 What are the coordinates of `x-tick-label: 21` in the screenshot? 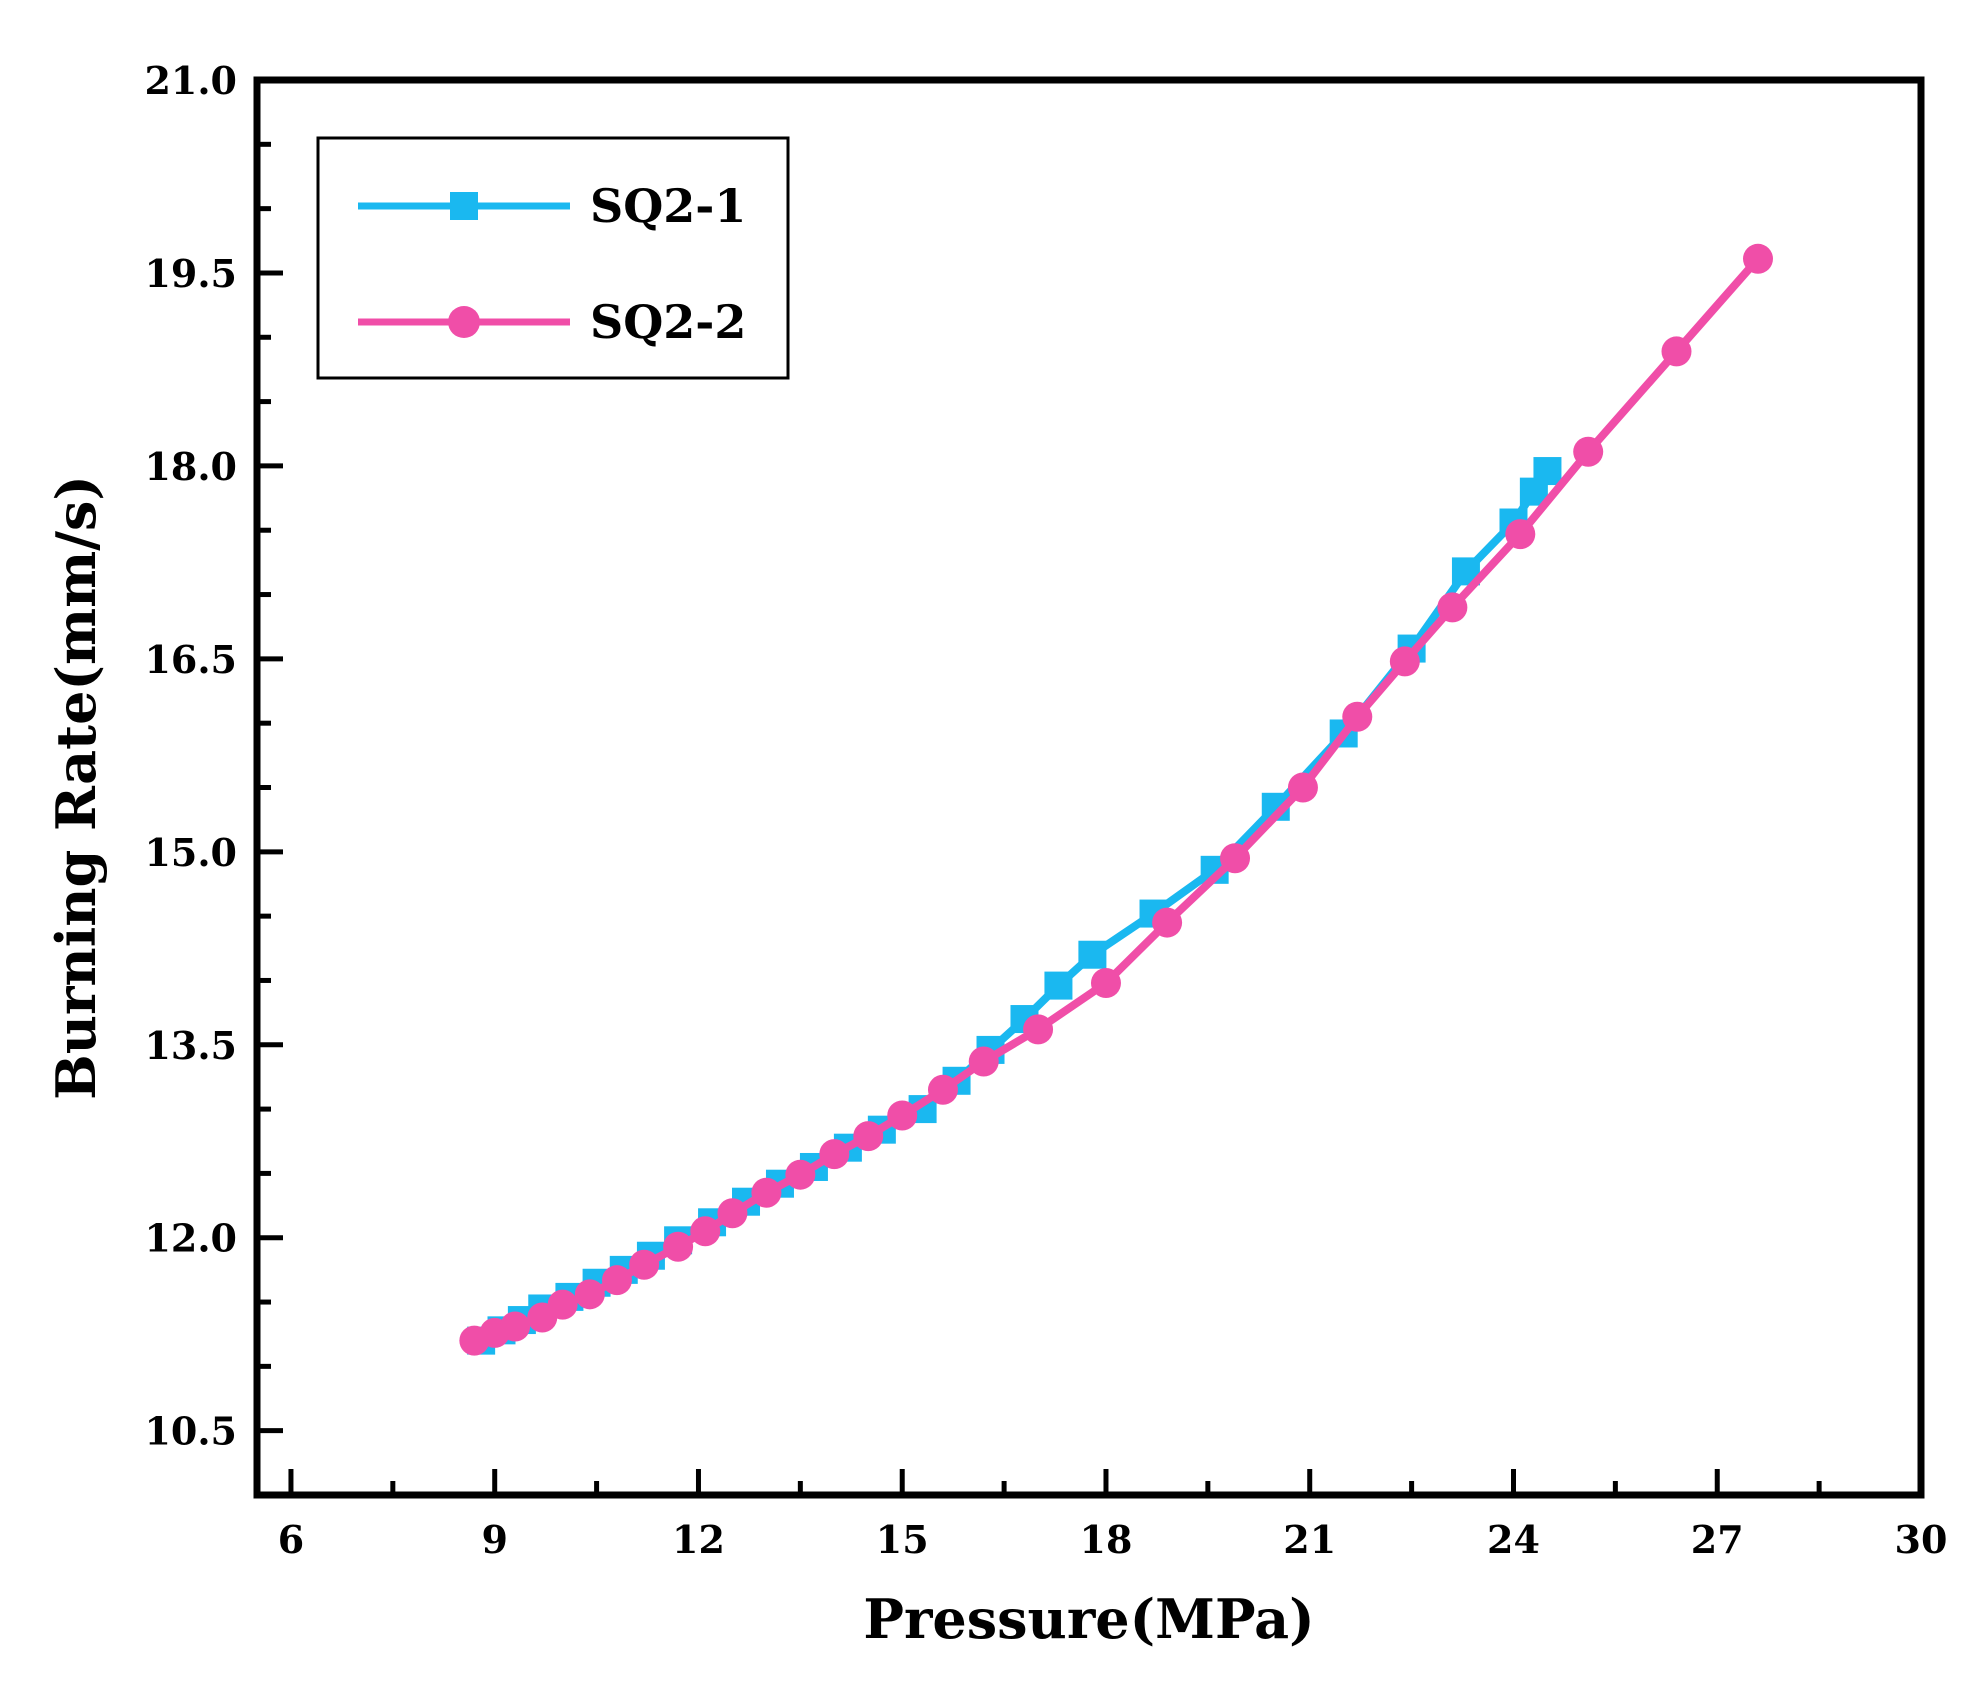 It's located at (1309, 1539).